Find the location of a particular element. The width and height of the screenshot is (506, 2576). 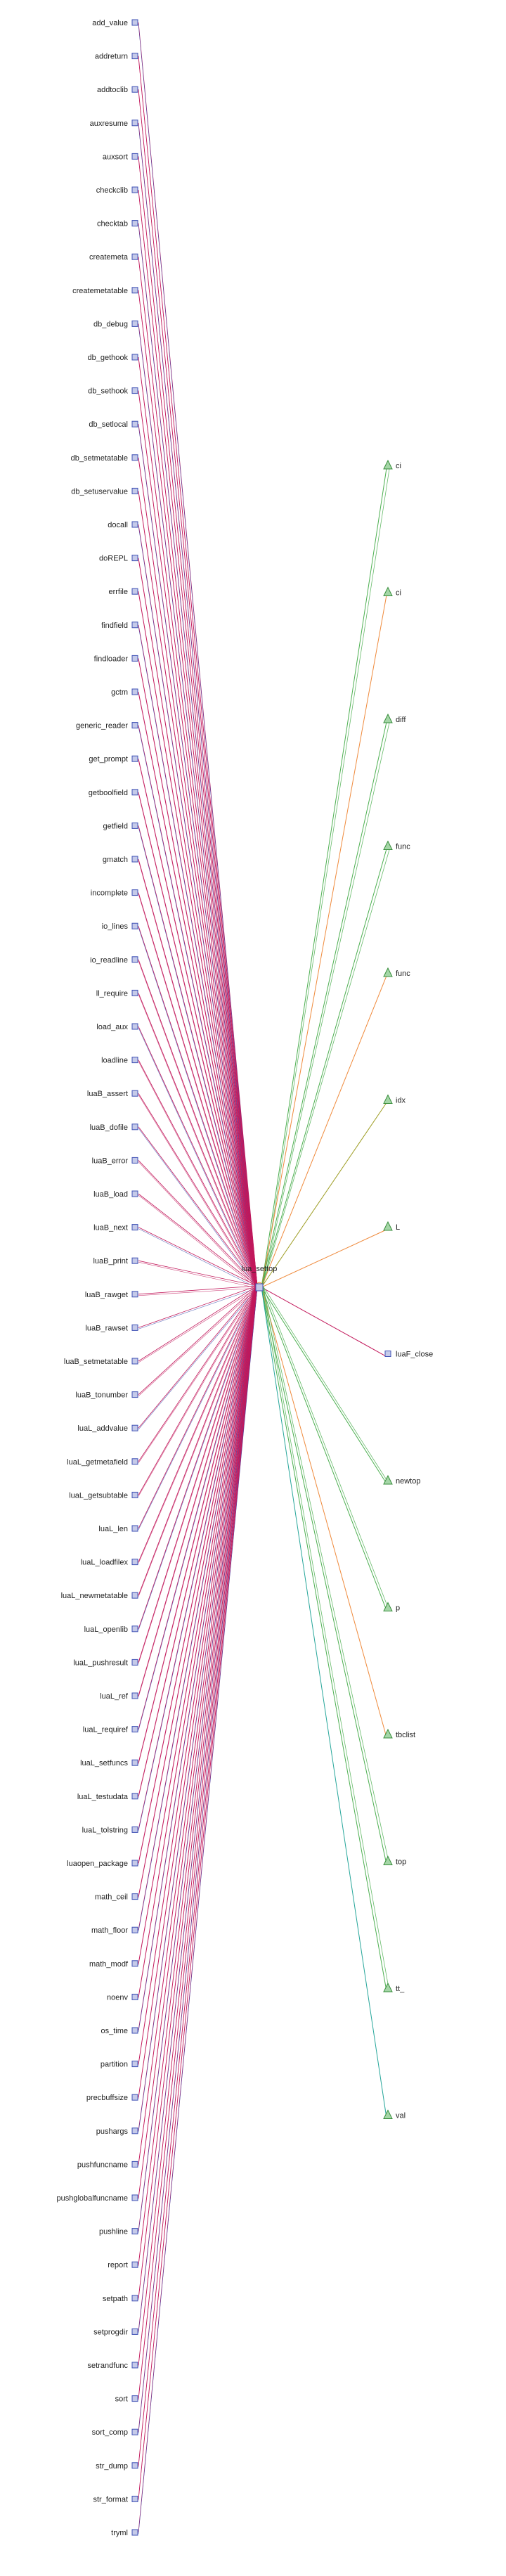

caller-node: tryml is located at coordinates (124, 2533).